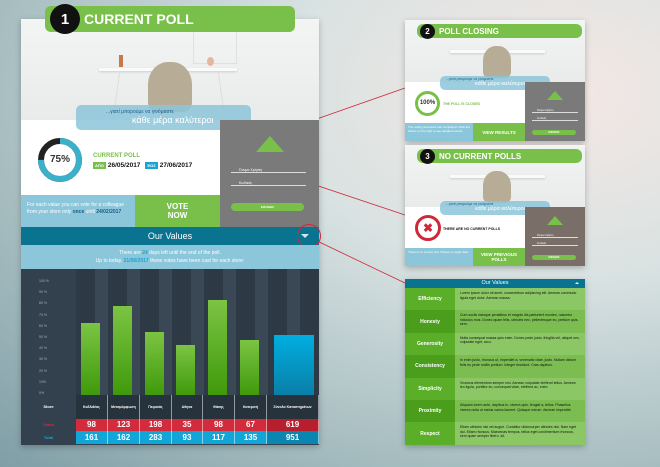 The width and height of the screenshot is (660, 467). I want to click on voted-count: 198, so click(156, 425).